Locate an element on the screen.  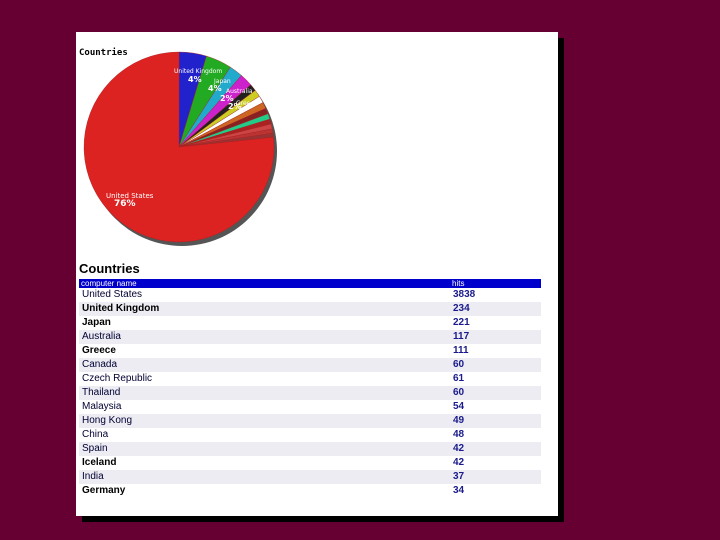
pie-title: Countries is located at coordinates (103, 53).